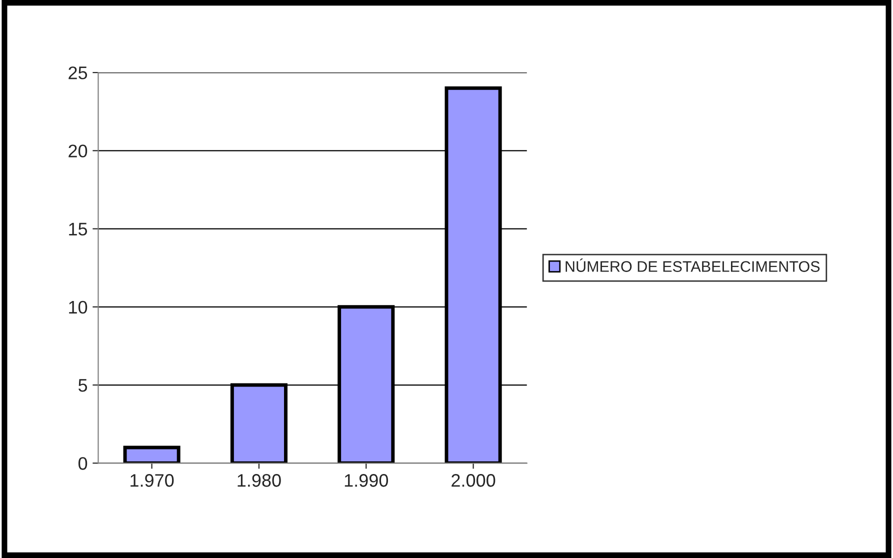 Image resolution: width=893 pixels, height=558 pixels. I want to click on x-tick-label: 2.000, so click(474, 480).